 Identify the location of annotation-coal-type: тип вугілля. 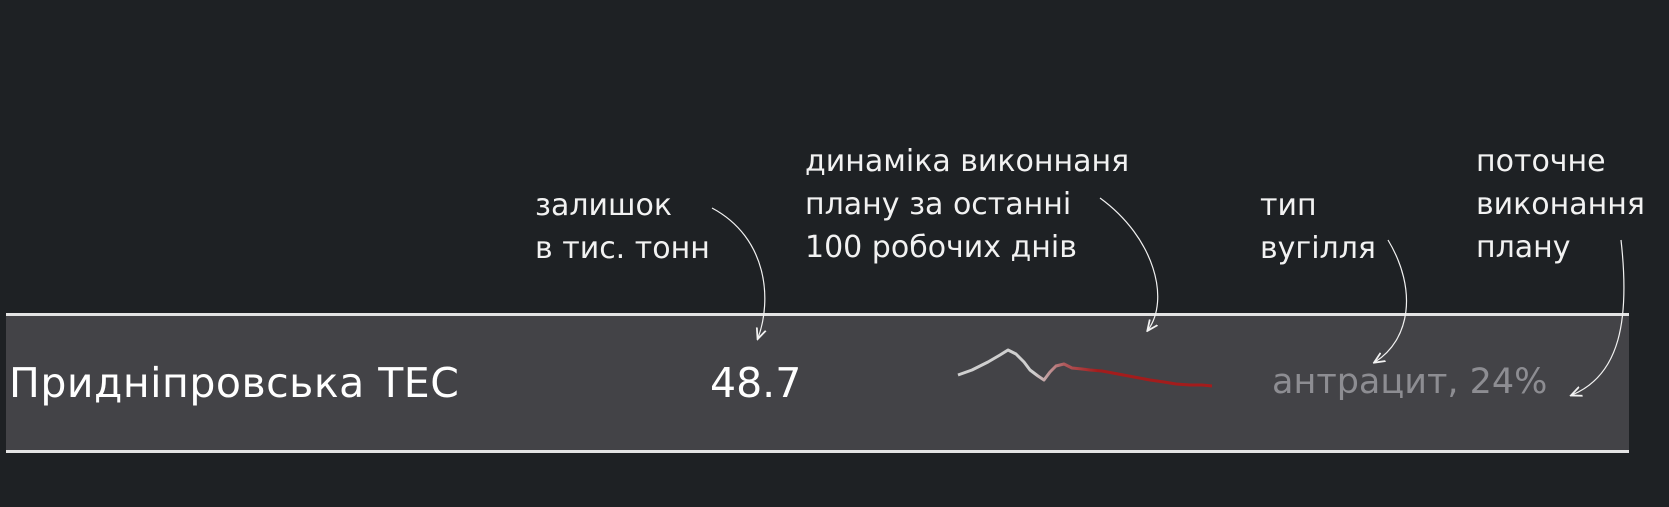
(1318, 227).